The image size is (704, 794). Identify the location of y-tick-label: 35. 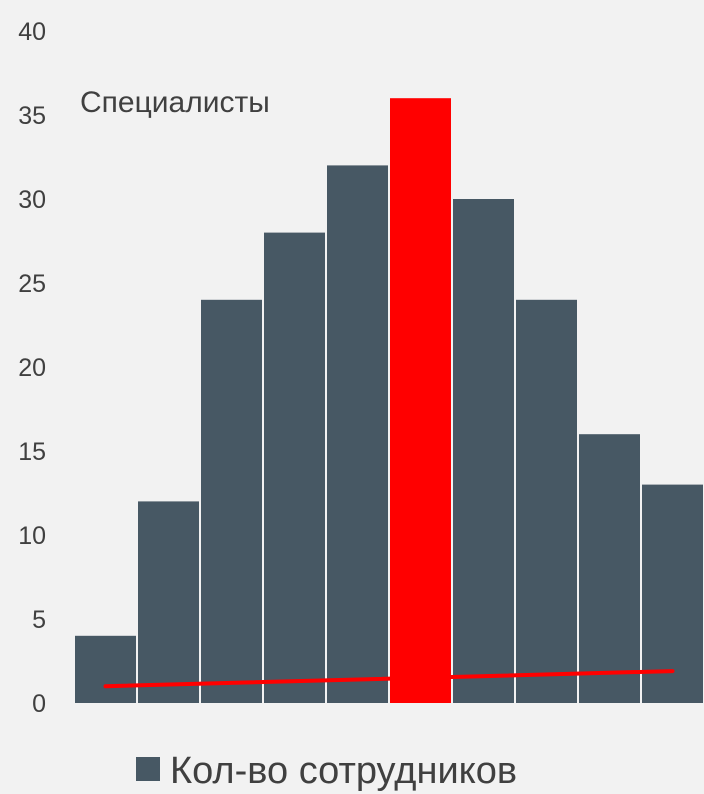
(32, 116).